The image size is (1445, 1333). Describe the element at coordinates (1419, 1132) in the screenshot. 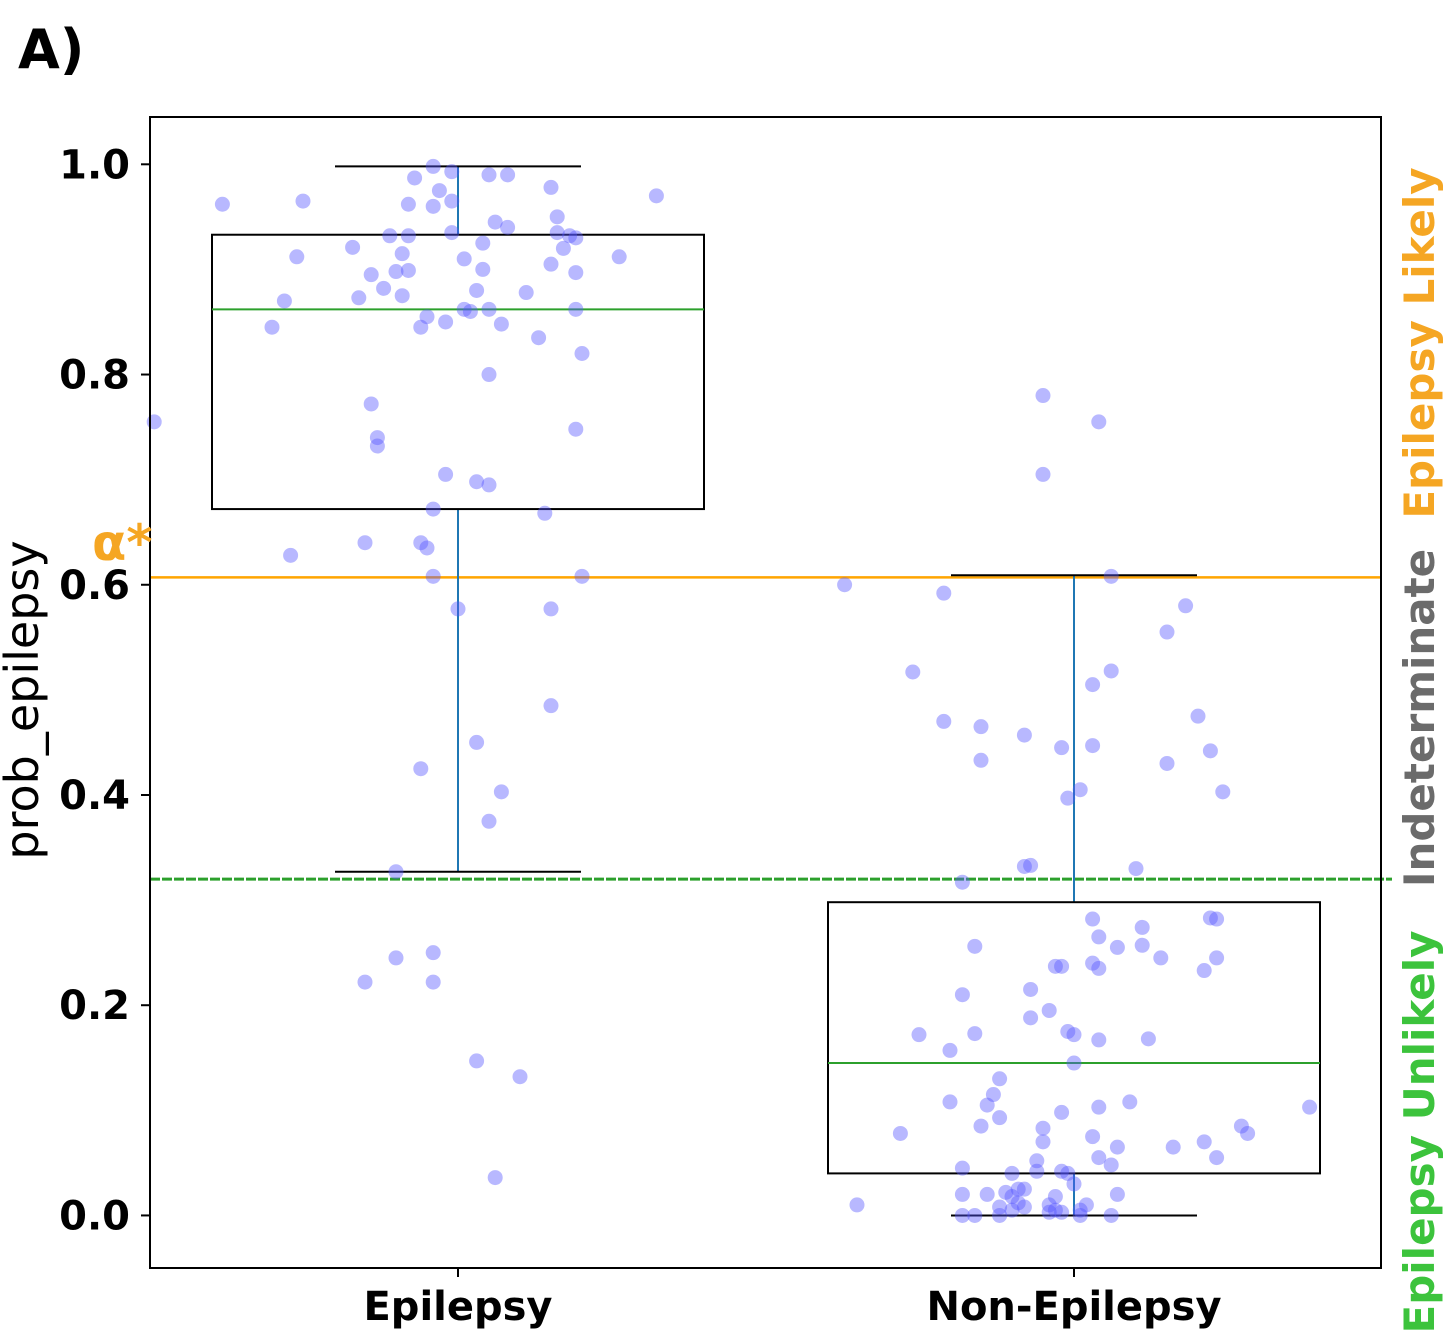

I see `region-label-unlikely: Epilepsy Unlikely` at that location.